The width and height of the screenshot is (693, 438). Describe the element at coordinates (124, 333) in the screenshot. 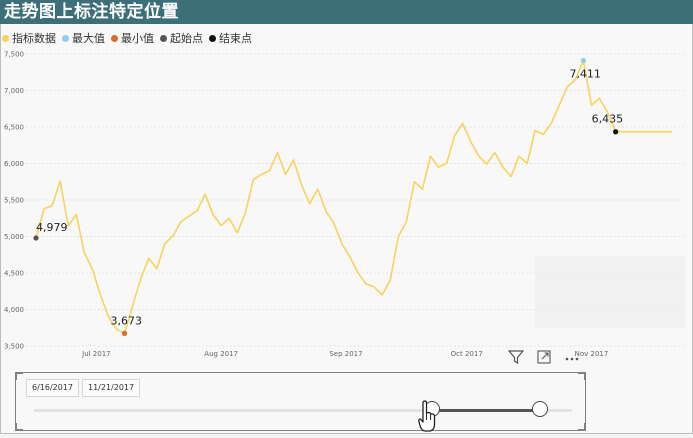

I see `min-point-marker` at that location.